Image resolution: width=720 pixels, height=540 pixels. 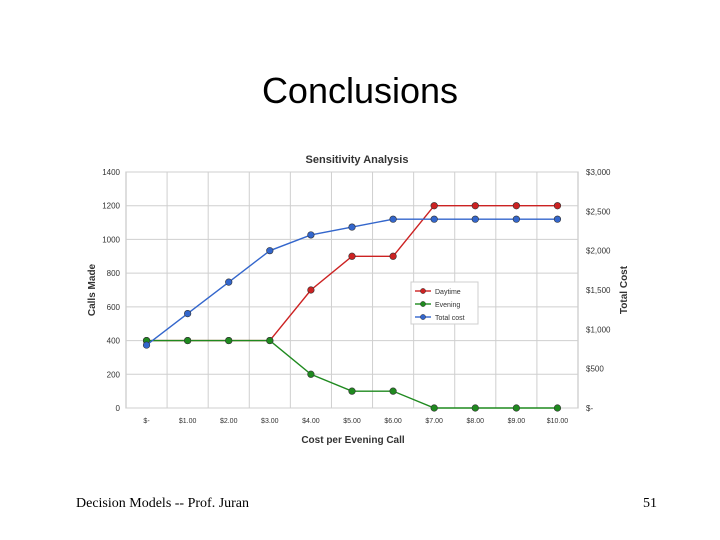 What do you see at coordinates (360, 90) in the screenshot?
I see `slide-title: Conclusions` at bounding box center [360, 90].